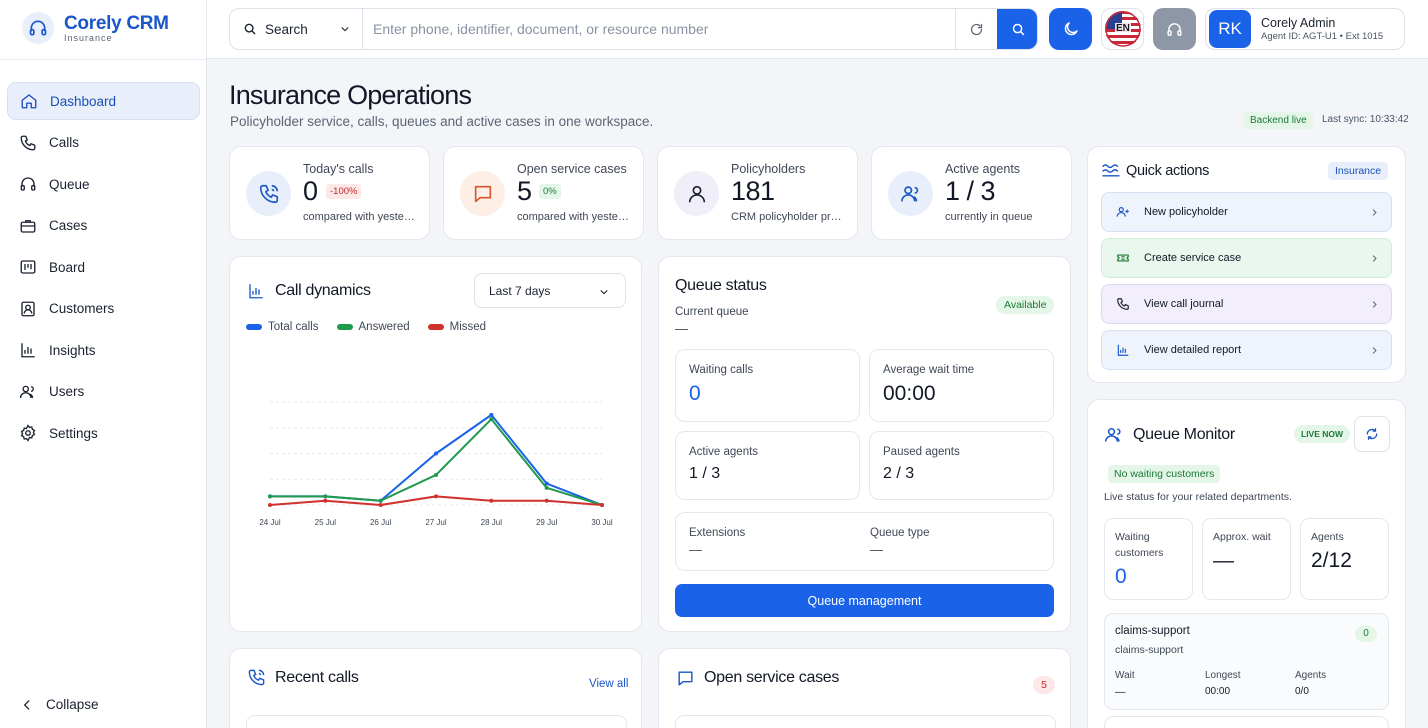 The height and width of the screenshot is (728, 1428). What do you see at coordinates (1358, 171) in the screenshot?
I see `quick-actions-badge: Insurance` at bounding box center [1358, 171].